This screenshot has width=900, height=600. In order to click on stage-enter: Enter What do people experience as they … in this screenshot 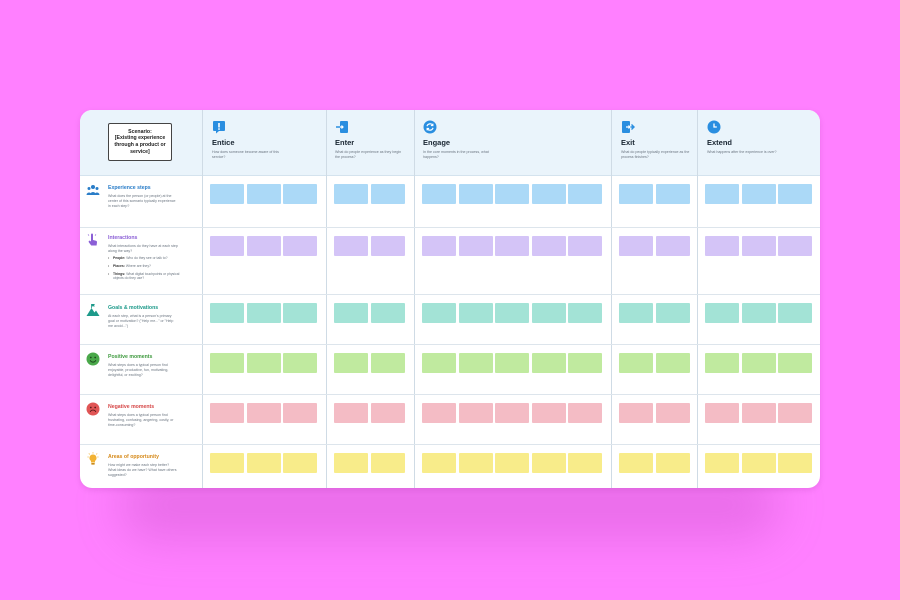, I will do `click(370, 140)`.